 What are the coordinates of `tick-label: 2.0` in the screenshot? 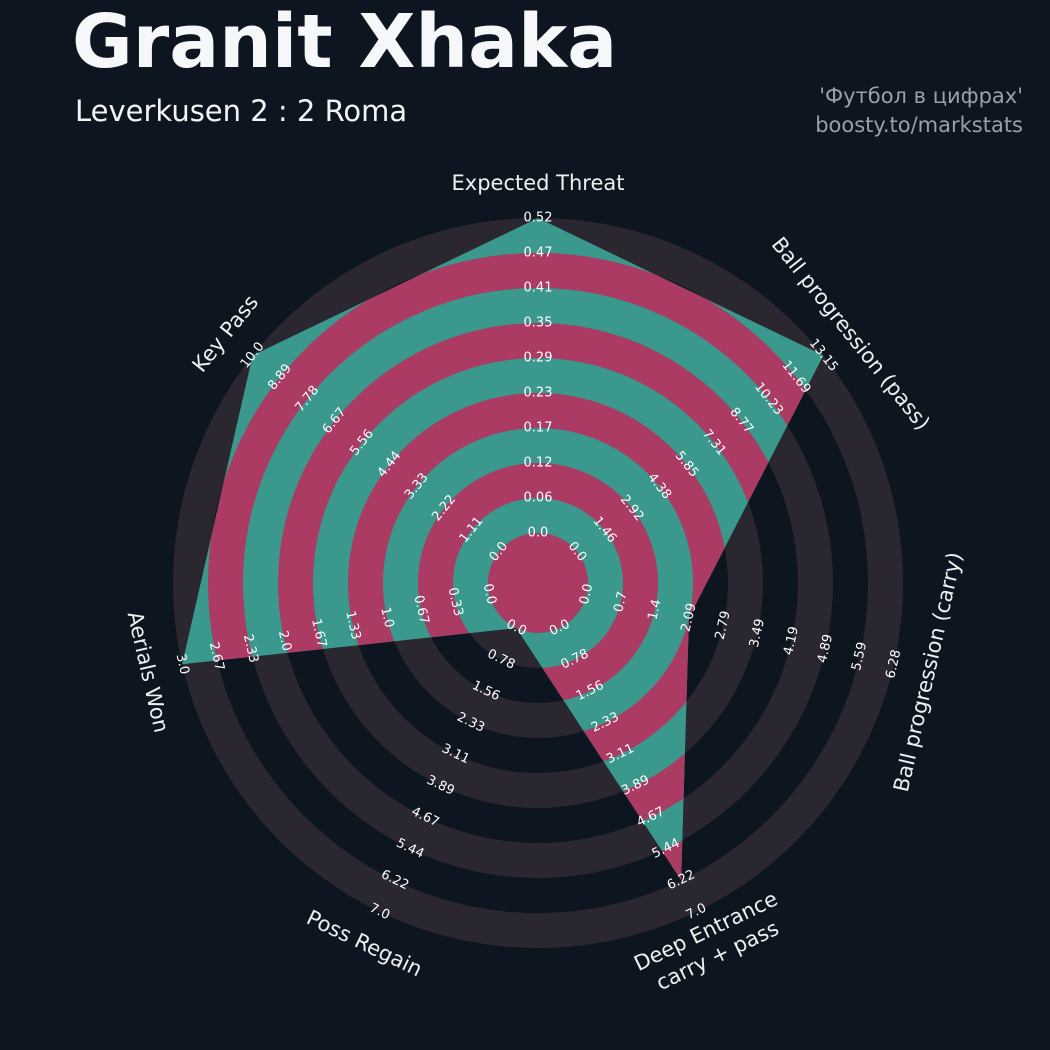 It's located at (284, 641).